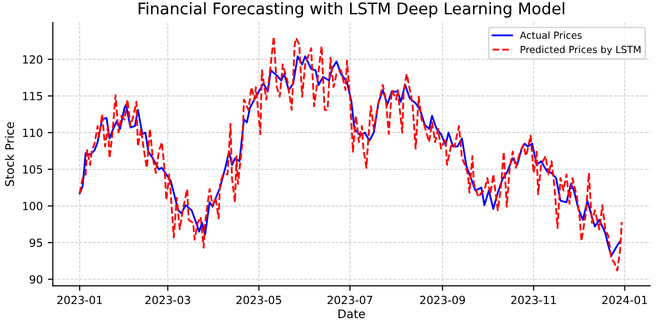  Describe the element at coordinates (9, 154) in the screenshot. I see `y-axis-title: Stock Price` at that location.